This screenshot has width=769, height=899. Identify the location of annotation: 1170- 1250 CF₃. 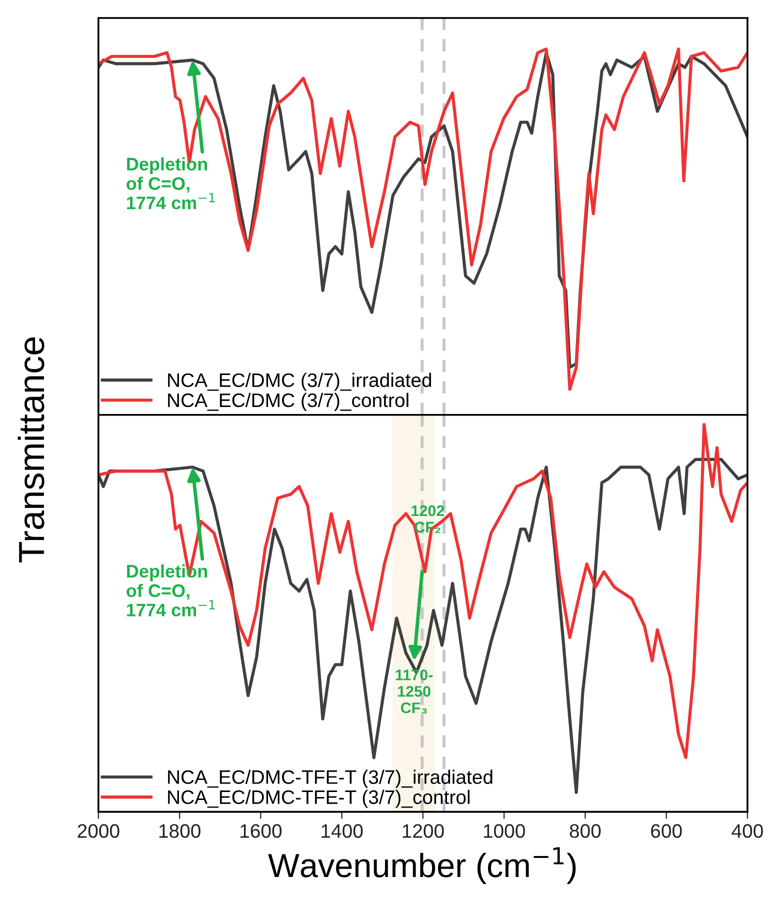
(414, 692).